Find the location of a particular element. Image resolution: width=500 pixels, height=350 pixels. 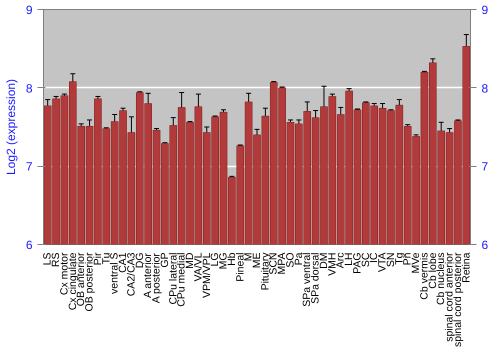

y-axis-title: Log2 (expression) is located at coordinates (11, 127).